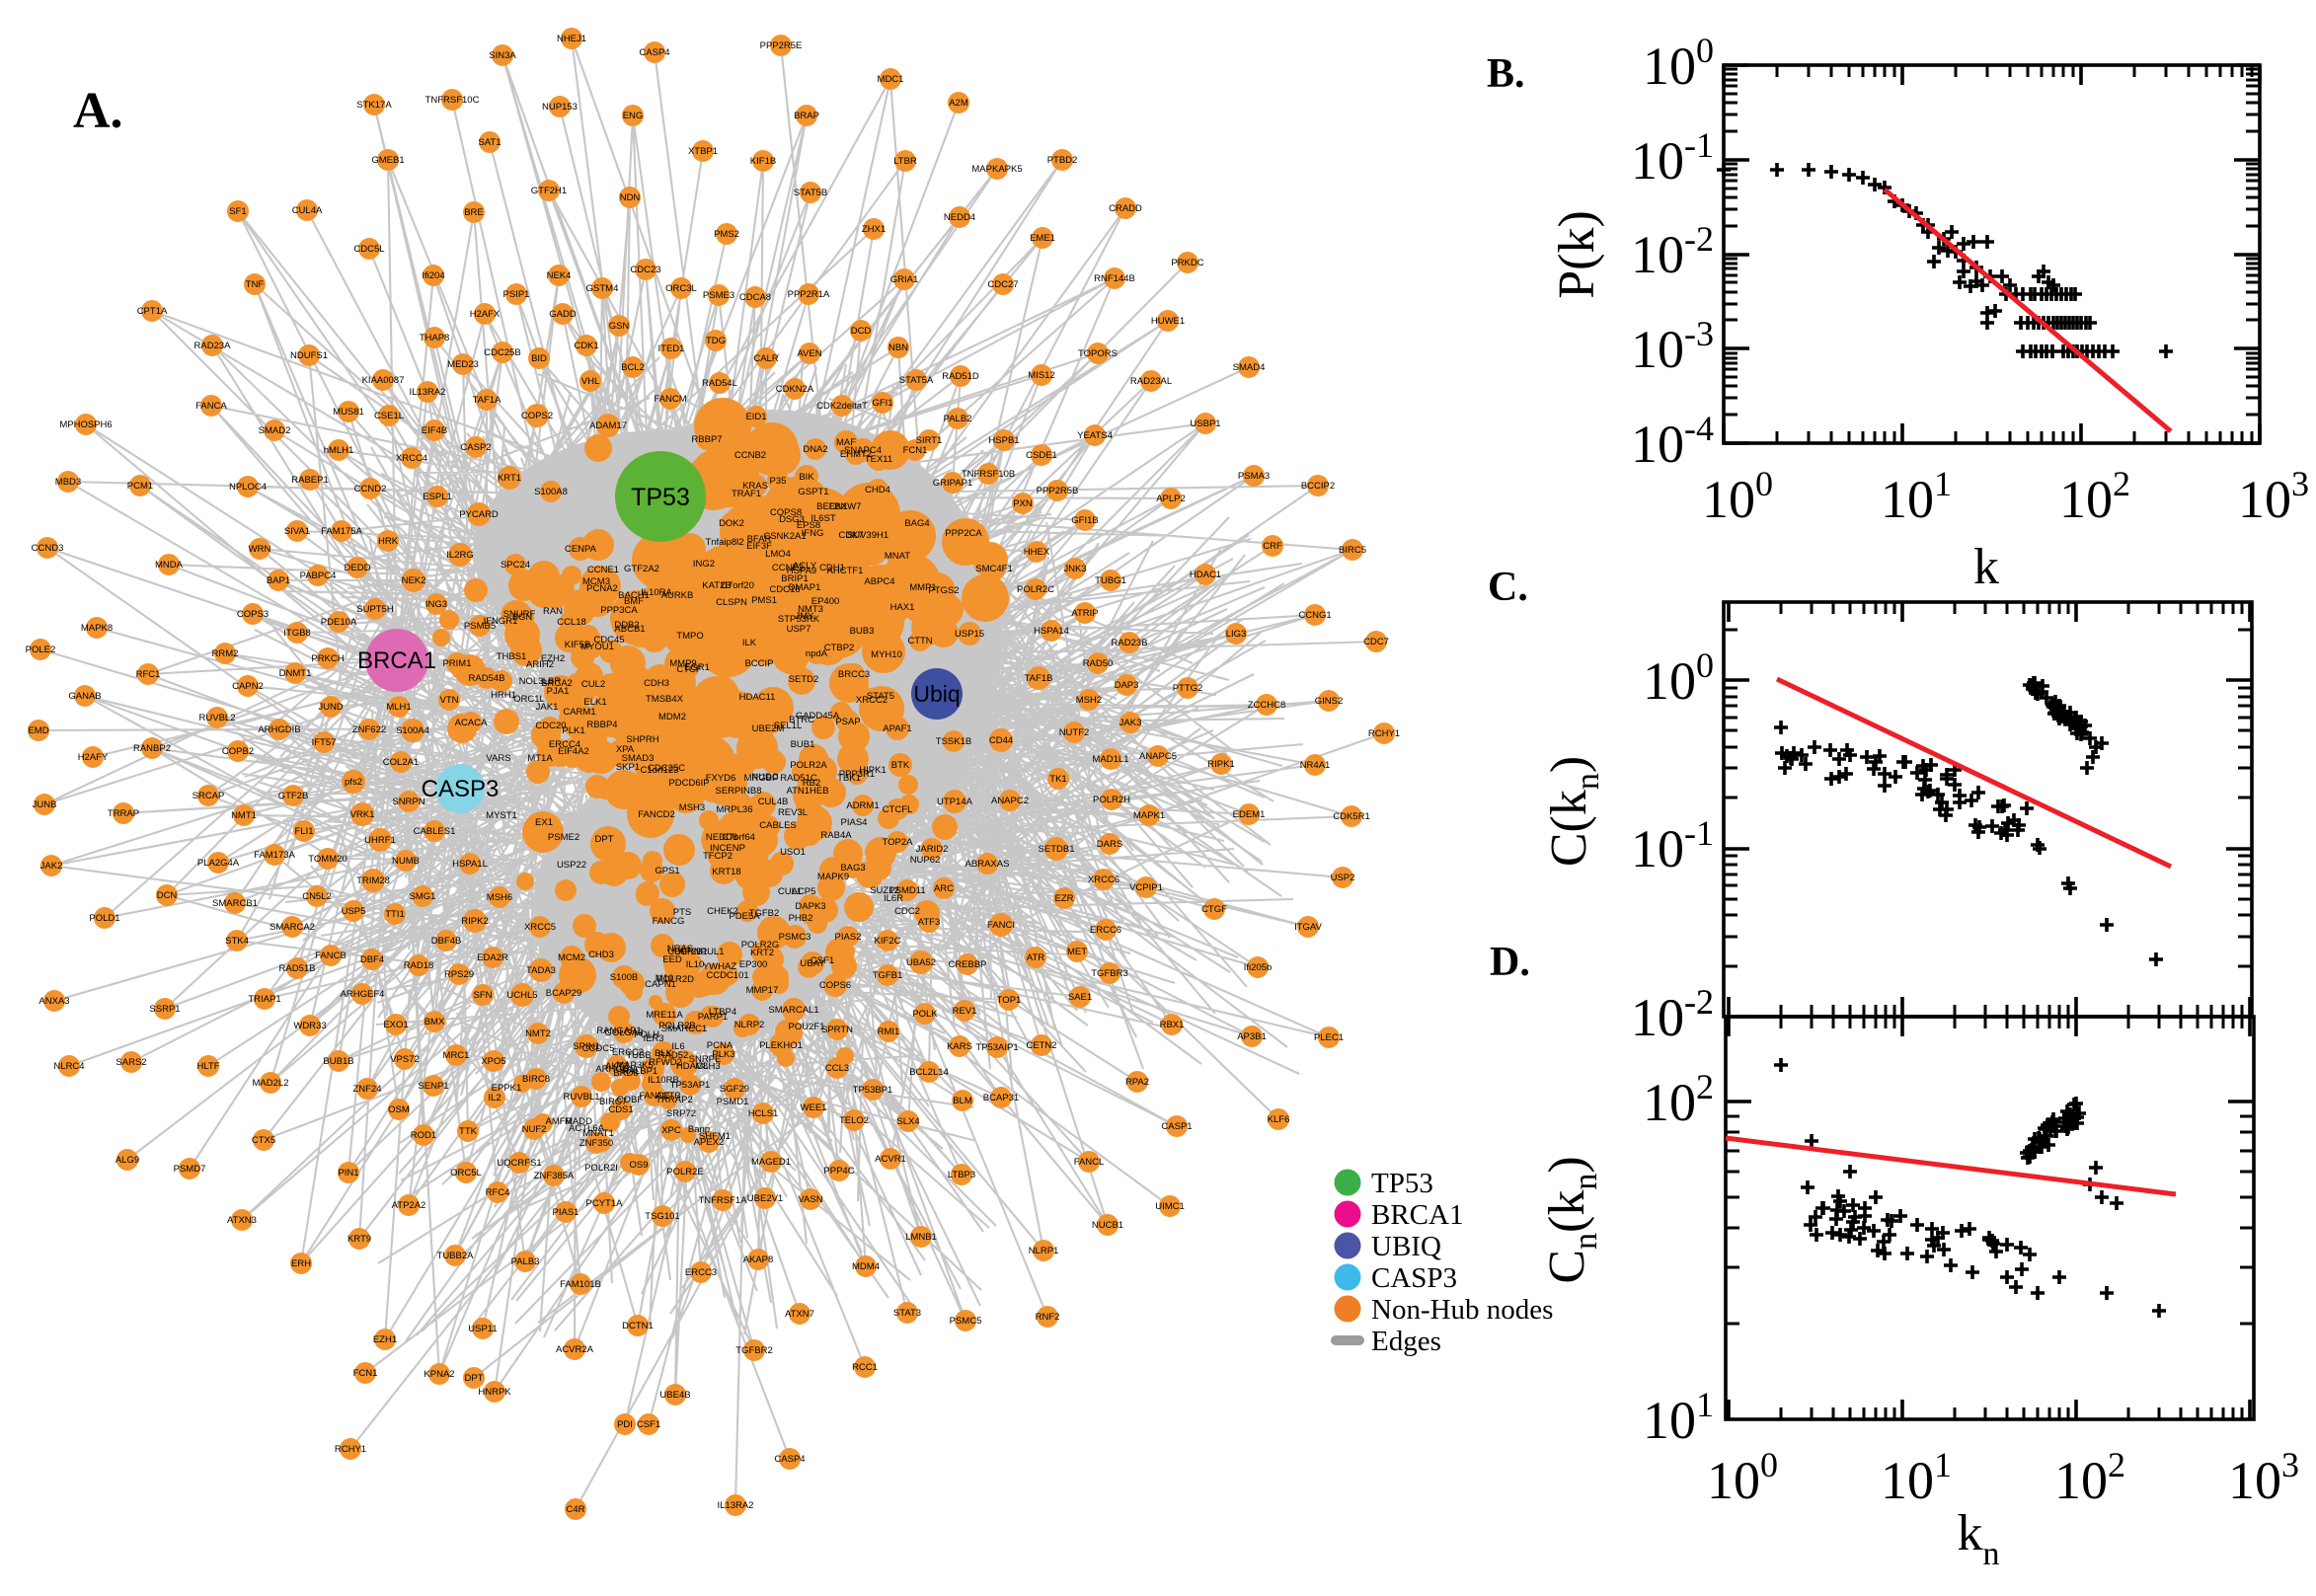  I want to click on svg-text: NLRP2, so click(749, 1025).